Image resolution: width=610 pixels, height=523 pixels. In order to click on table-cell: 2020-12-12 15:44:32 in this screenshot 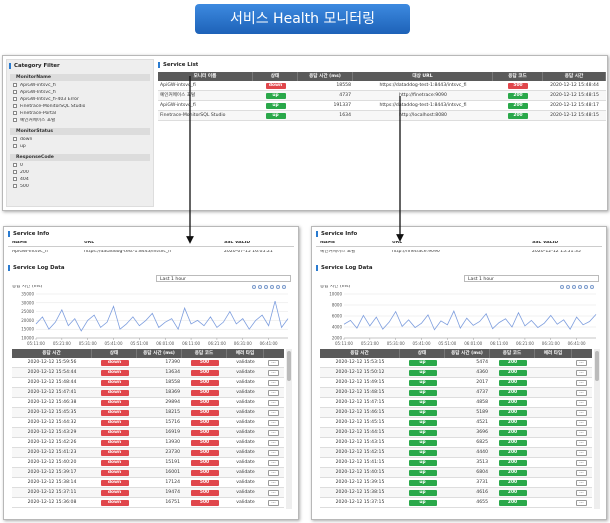, I will do `click(52, 422)`.